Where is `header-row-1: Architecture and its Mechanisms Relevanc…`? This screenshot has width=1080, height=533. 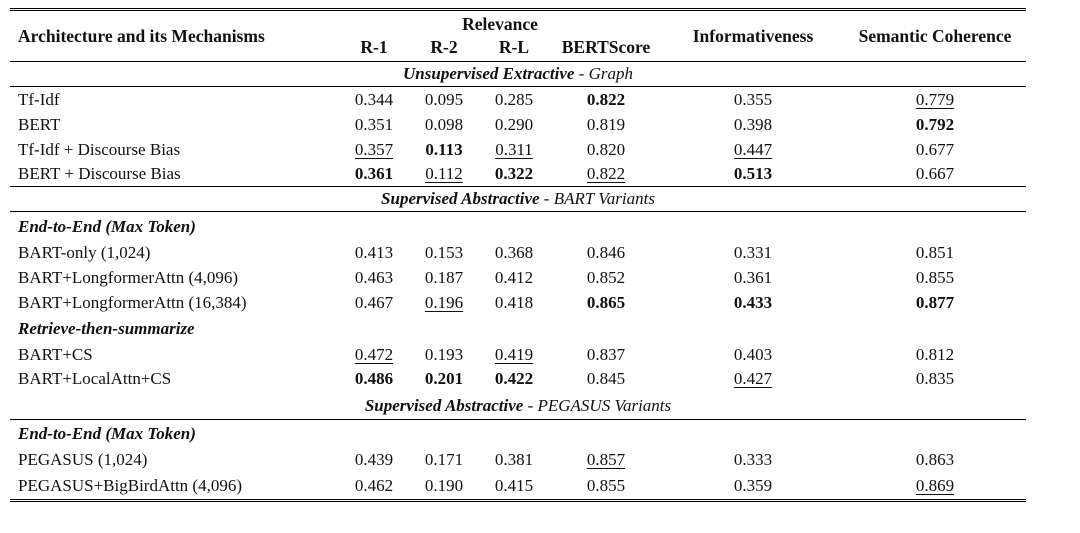 header-row-1: Architecture and its Mechanisms Relevanc… is located at coordinates (518, 27).